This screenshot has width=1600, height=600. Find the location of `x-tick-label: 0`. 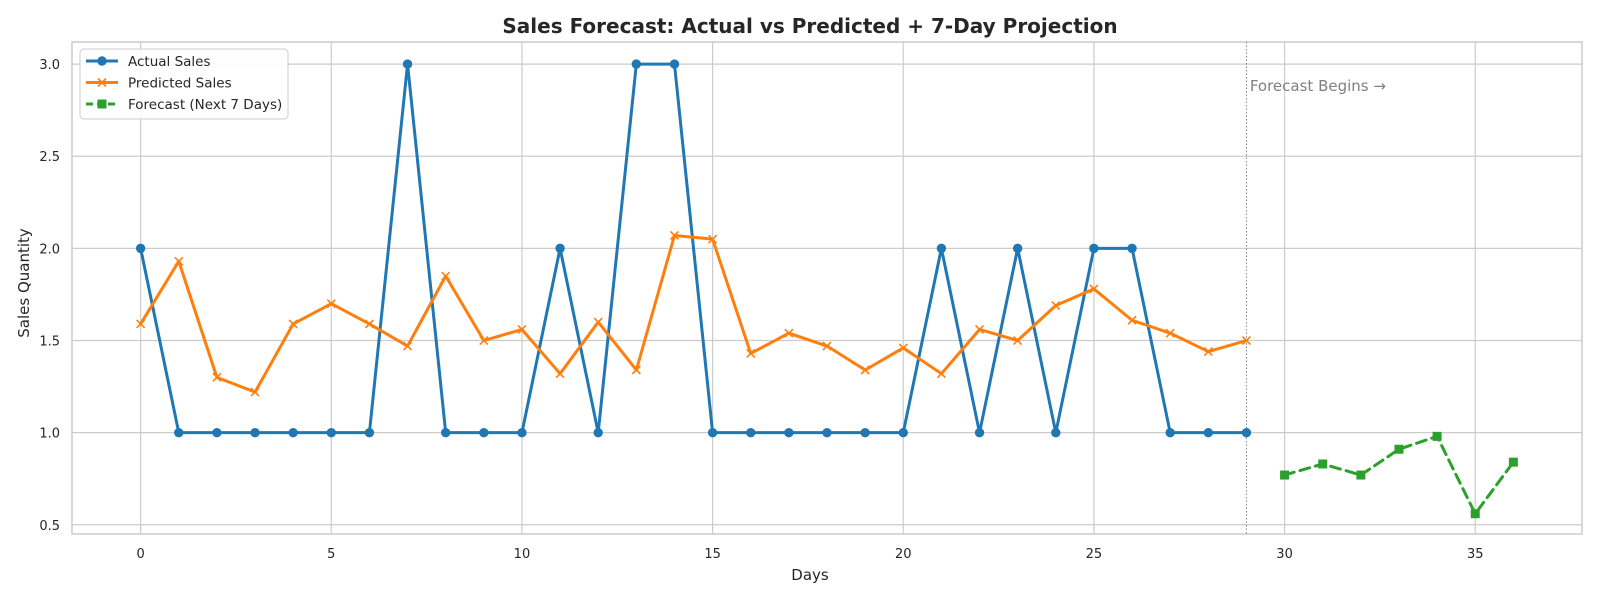

x-tick-label: 0 is located at coordinates (140, 554).